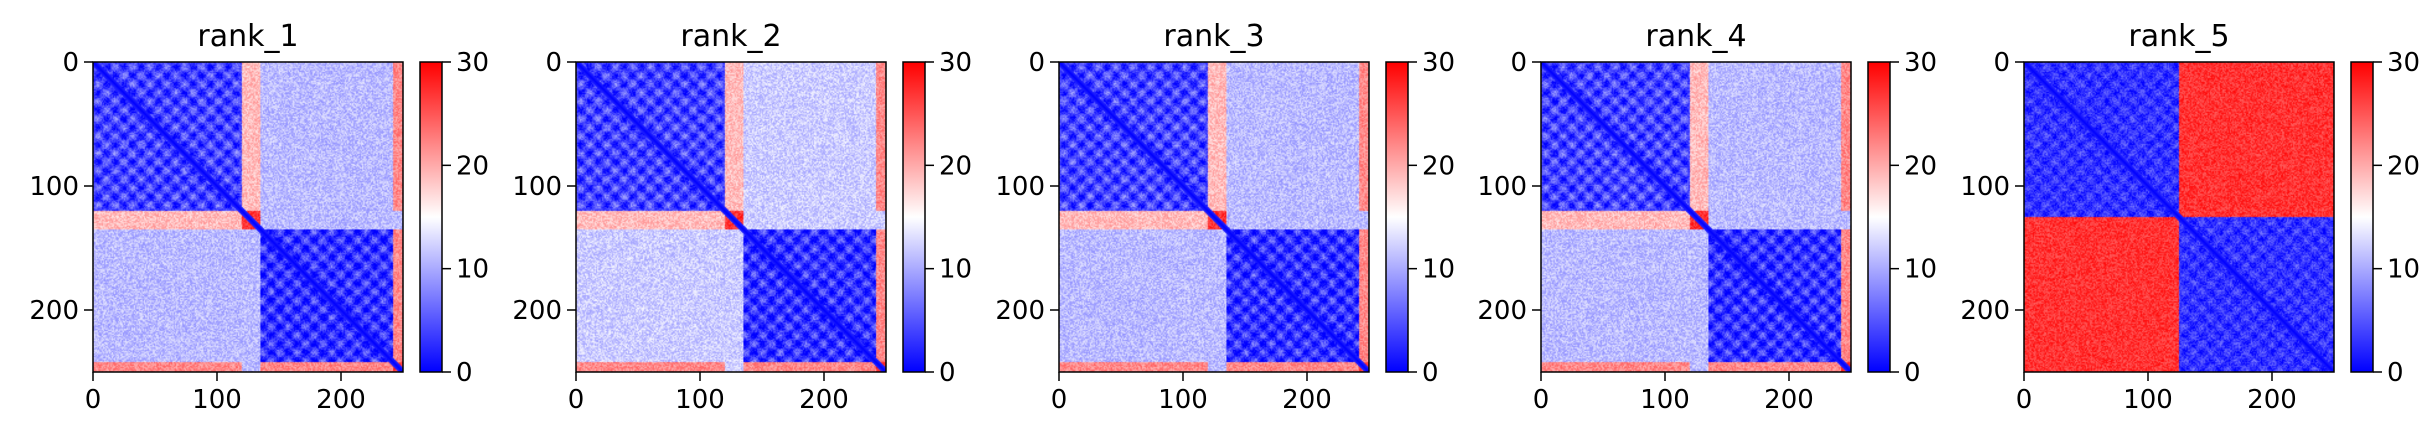 The image size is (2435, 438). What do you see at coordinates (2178, 36) in the screenshot?
I see `panel-title: rank_5` at bounding box center [2178, 36].